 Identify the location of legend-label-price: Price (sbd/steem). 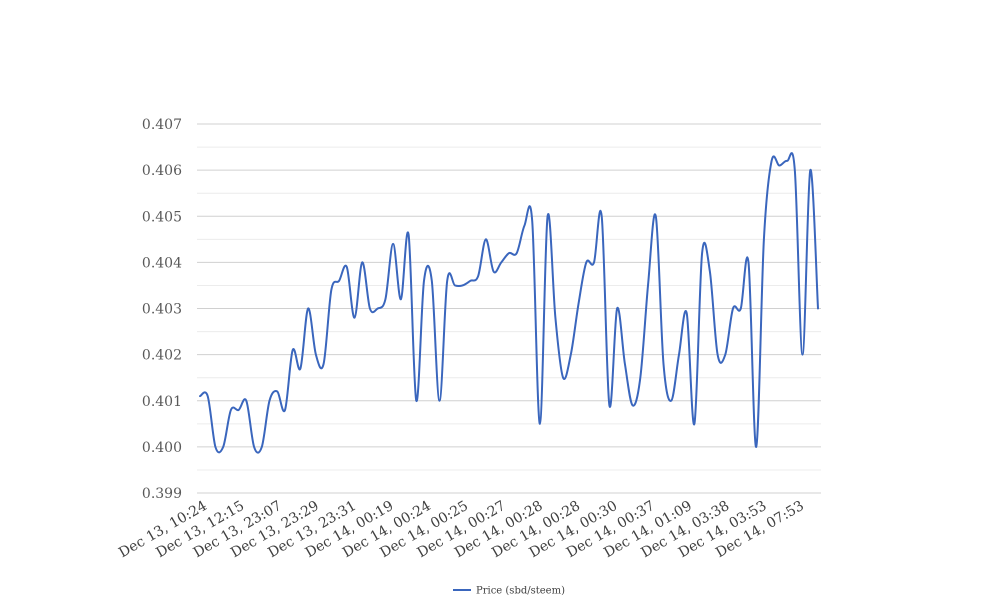
(520, 591).